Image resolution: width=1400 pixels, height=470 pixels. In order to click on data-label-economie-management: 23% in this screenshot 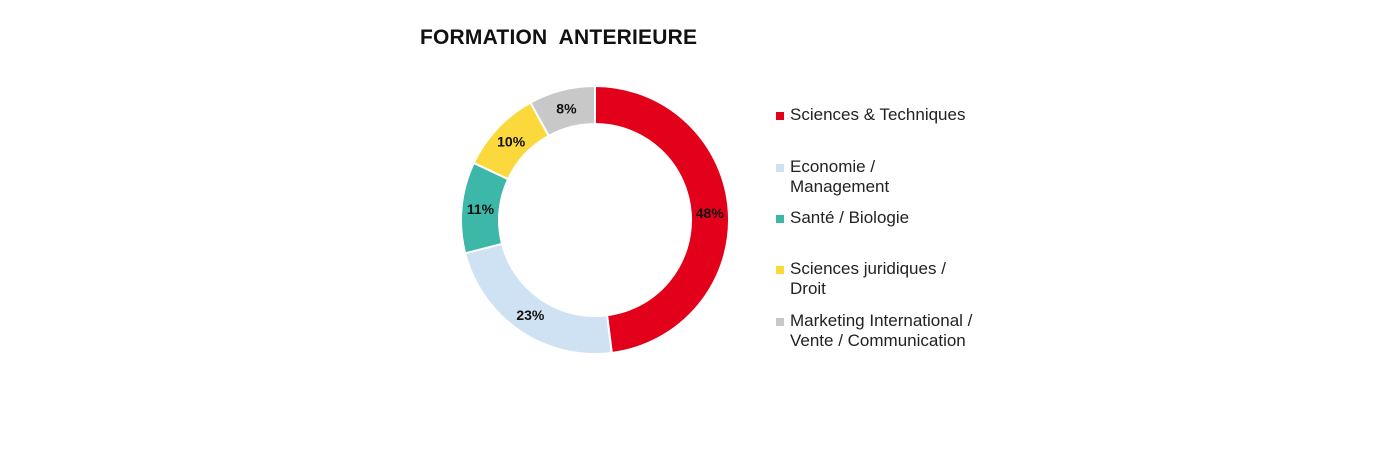, I will do `click(530, 315)`.